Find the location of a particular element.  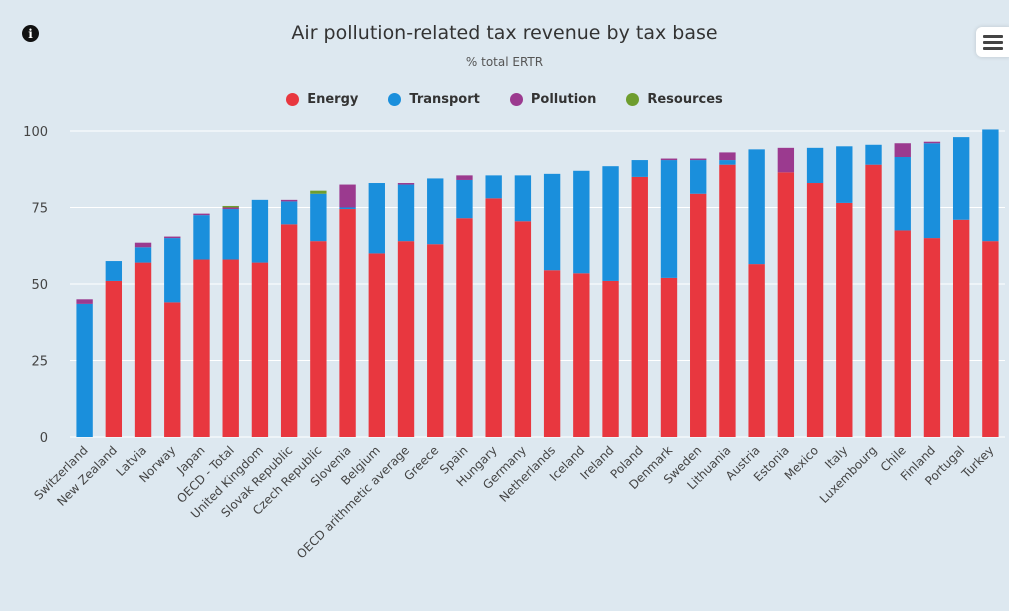

legend: Energy Transport Pollution Resources is located at coordinates (504, 99).